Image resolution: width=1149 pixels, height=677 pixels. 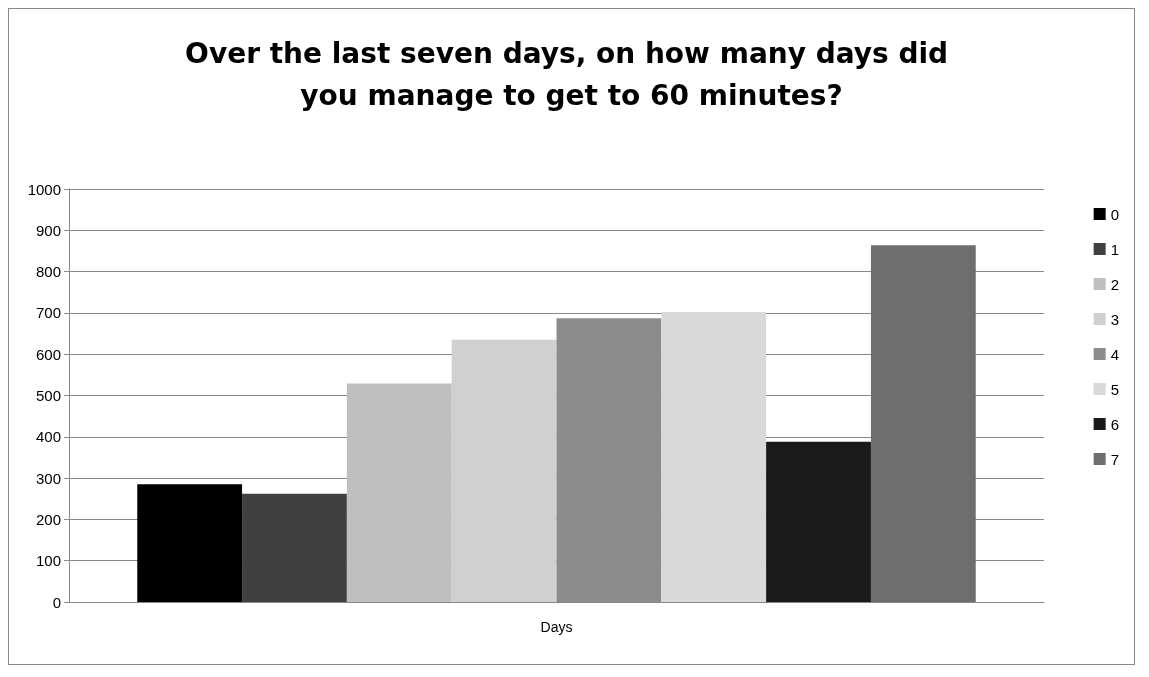 What do you see at coordinates (1114, 319) in the screenshot?
I see `legend-label: 3` at bounding box center [1114, 319].